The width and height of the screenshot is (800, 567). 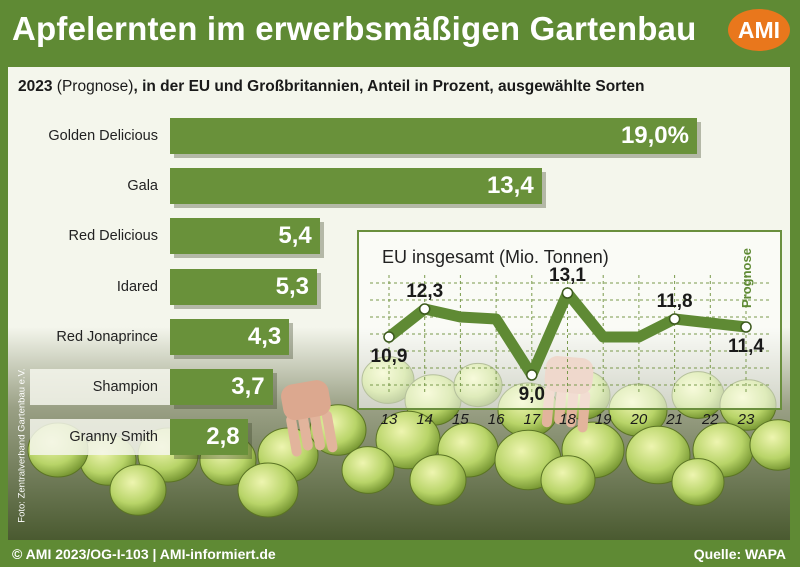 What do you see at coordinates (739, 554) in the screenshot?
I see `footer-source: Quelle: WAPA` at bounding box center [739, 554].